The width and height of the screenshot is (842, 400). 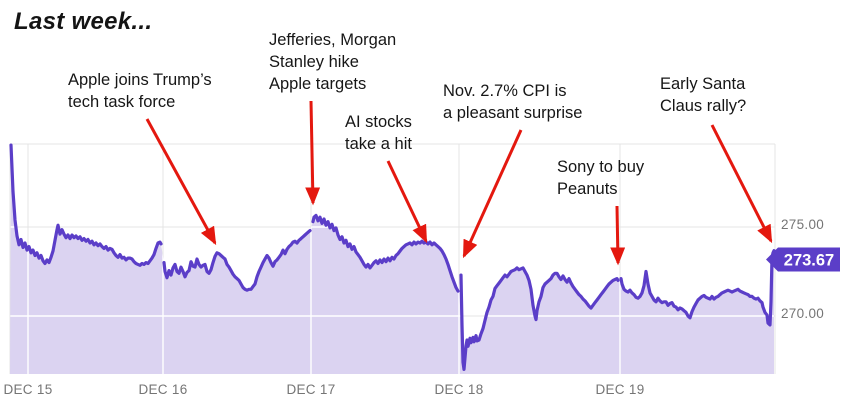 I want to click on current-price-badge, so click(x=803, y=259).